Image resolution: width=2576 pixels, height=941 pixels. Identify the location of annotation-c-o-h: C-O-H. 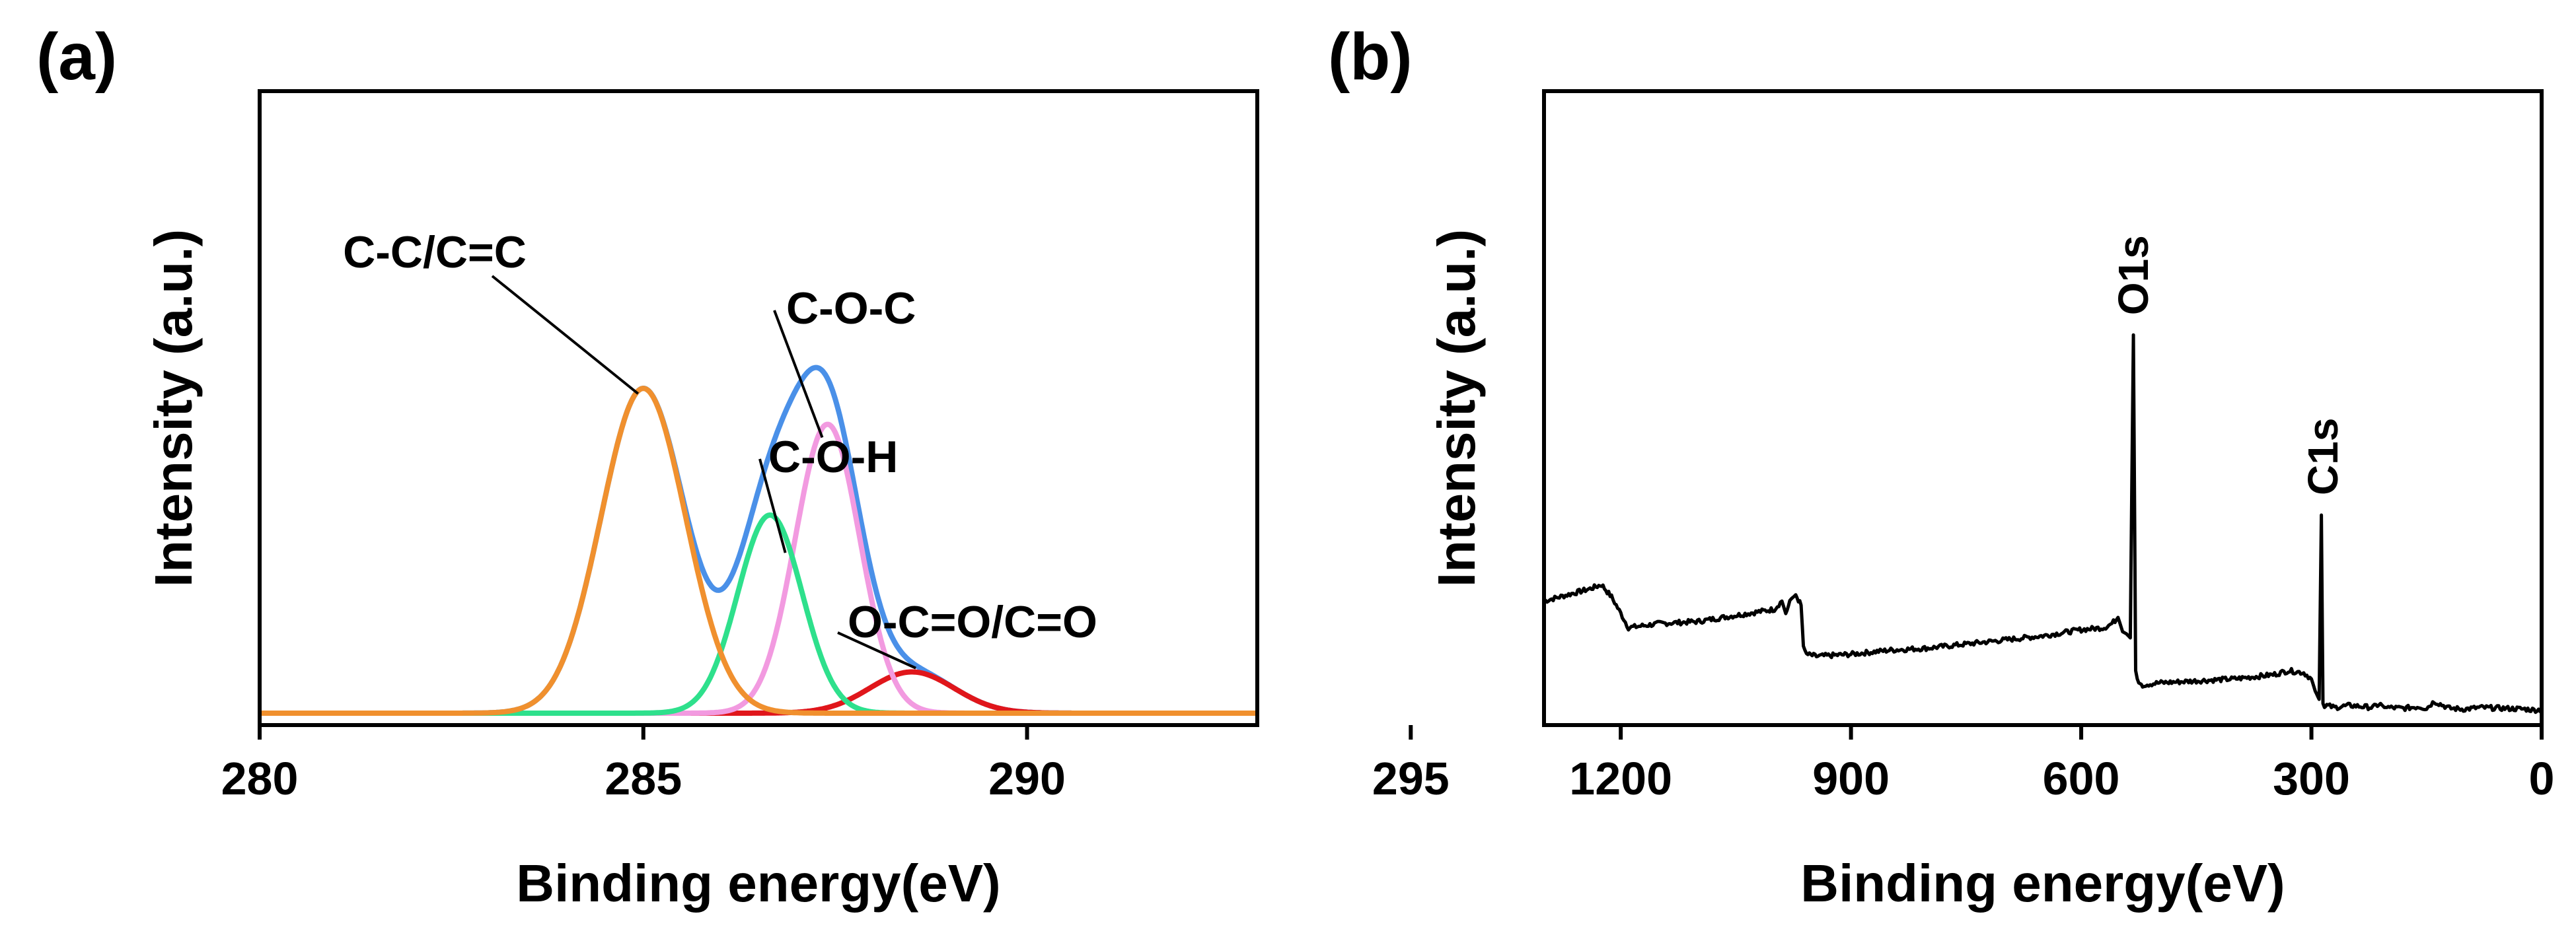
(833, 457).